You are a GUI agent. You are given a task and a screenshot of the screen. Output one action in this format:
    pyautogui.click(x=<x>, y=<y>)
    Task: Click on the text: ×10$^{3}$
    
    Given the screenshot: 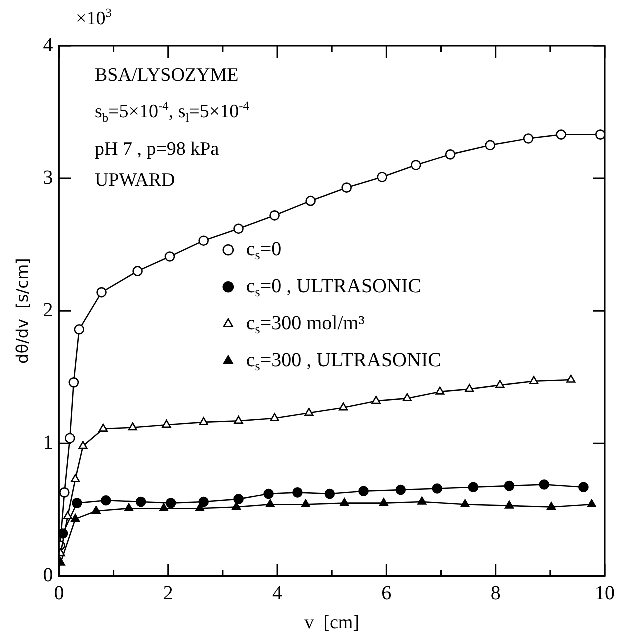 What is the action you would take?
    pyautogui.click(x=94, y=18)
    